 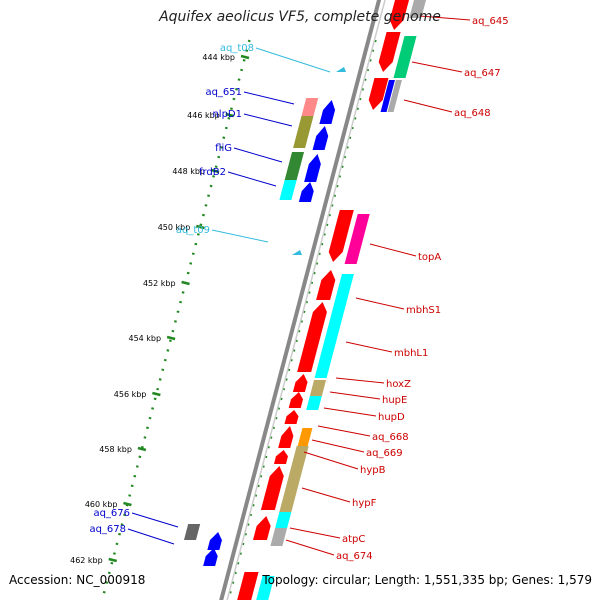 What do you see at coordinates (312, 168) in the screenshot?
I see `gene-fliG` at bounding box center [312, 168].